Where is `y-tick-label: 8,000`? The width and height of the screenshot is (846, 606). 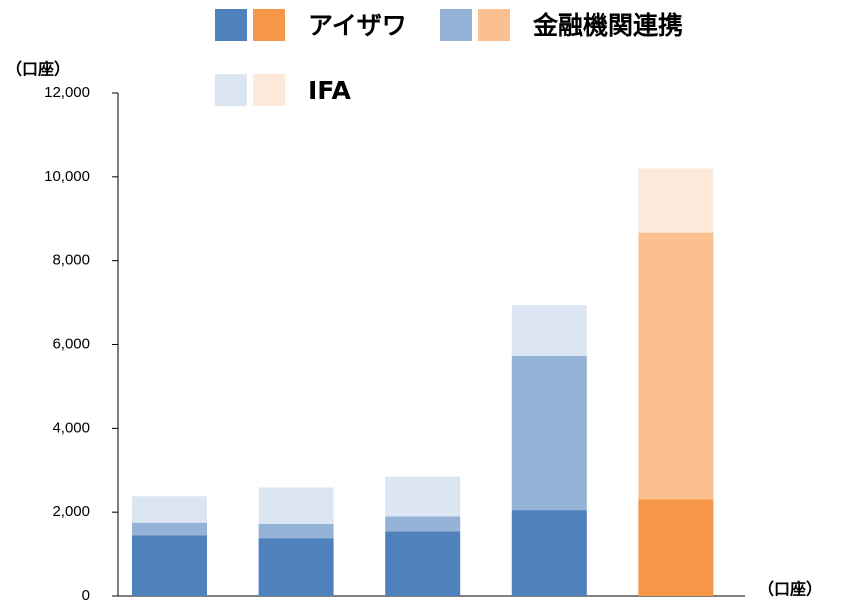
y-tick-label: 8,000 is located at coordinates (71, 260).